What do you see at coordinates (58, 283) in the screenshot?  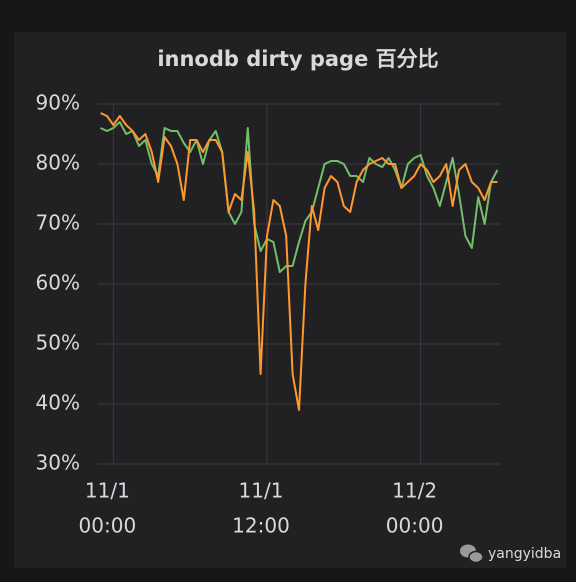 I see `y-tick-label: 60%` at bounding box center [58, 283].